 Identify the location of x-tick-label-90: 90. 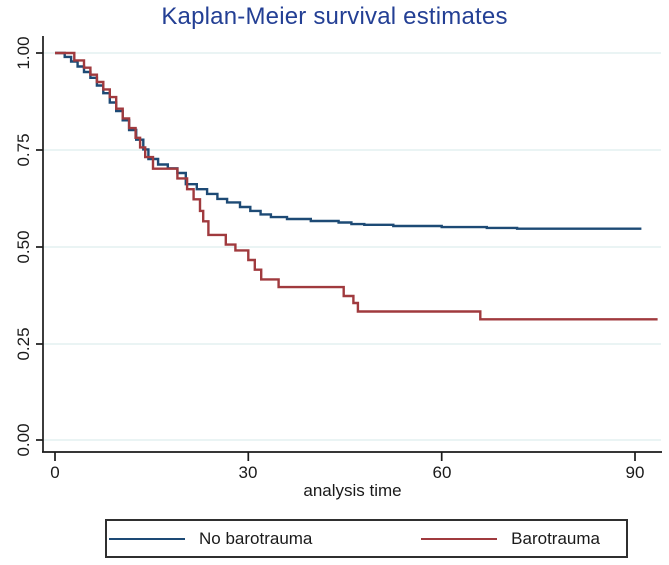
(635, 472).